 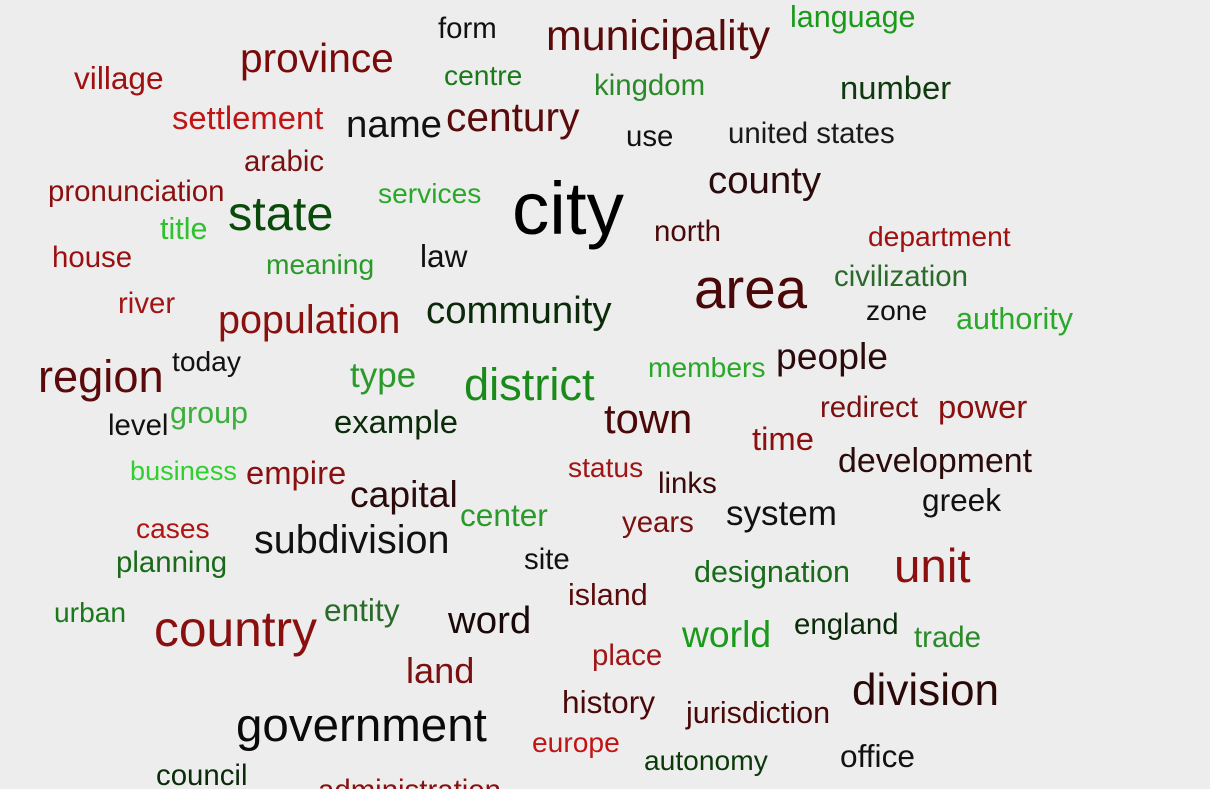 I want to click on word: island, so click(x=608, y=595).